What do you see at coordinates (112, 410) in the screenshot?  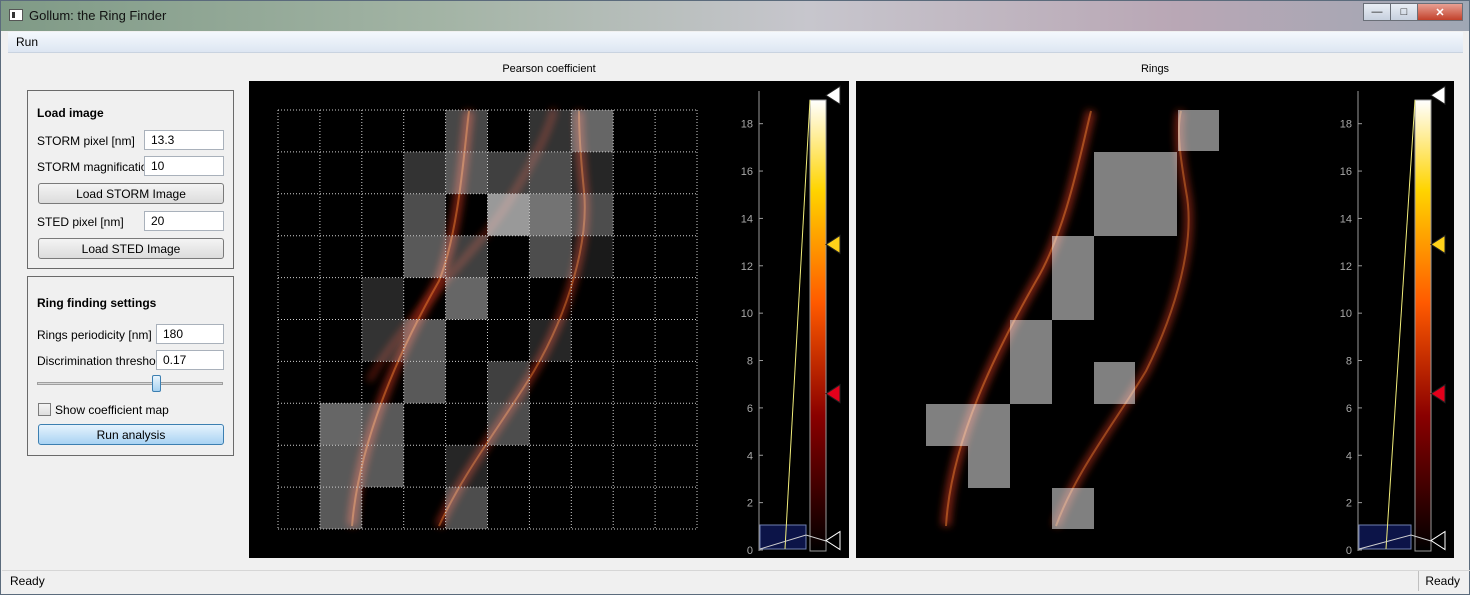 I see `show-map-label: Show coefficient map` at bounding box center [112, 410].